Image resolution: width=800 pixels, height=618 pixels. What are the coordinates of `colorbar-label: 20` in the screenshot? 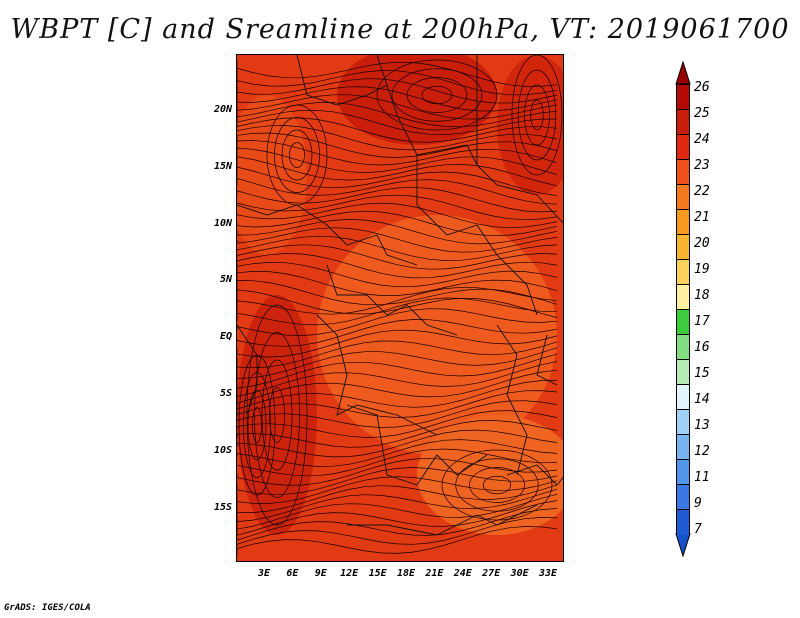 It's located at (702, 243).